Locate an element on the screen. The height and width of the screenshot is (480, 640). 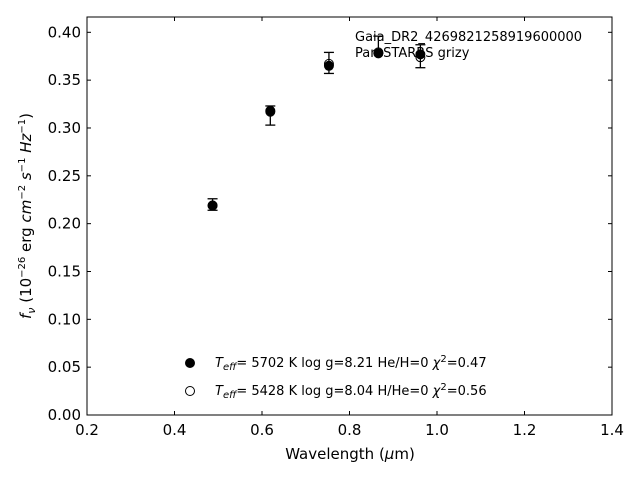
y-tick-label: 0.20 is located at coordinates (64, 224).